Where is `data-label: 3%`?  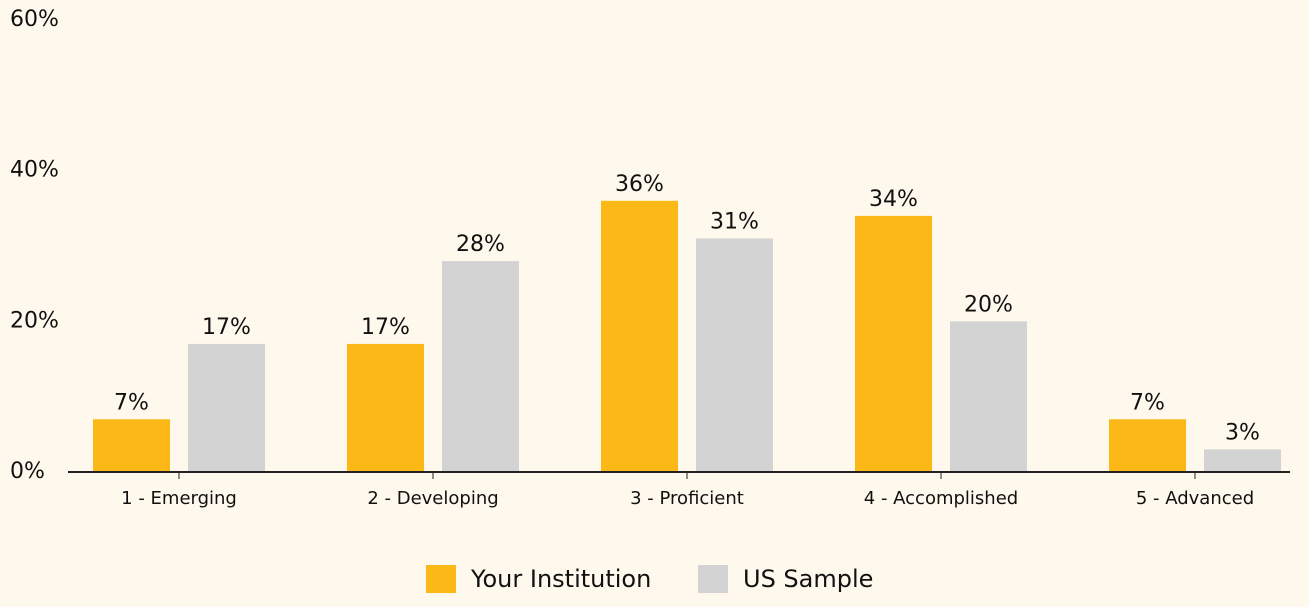 data-label: 3% is located at coordinates (1242, 432).